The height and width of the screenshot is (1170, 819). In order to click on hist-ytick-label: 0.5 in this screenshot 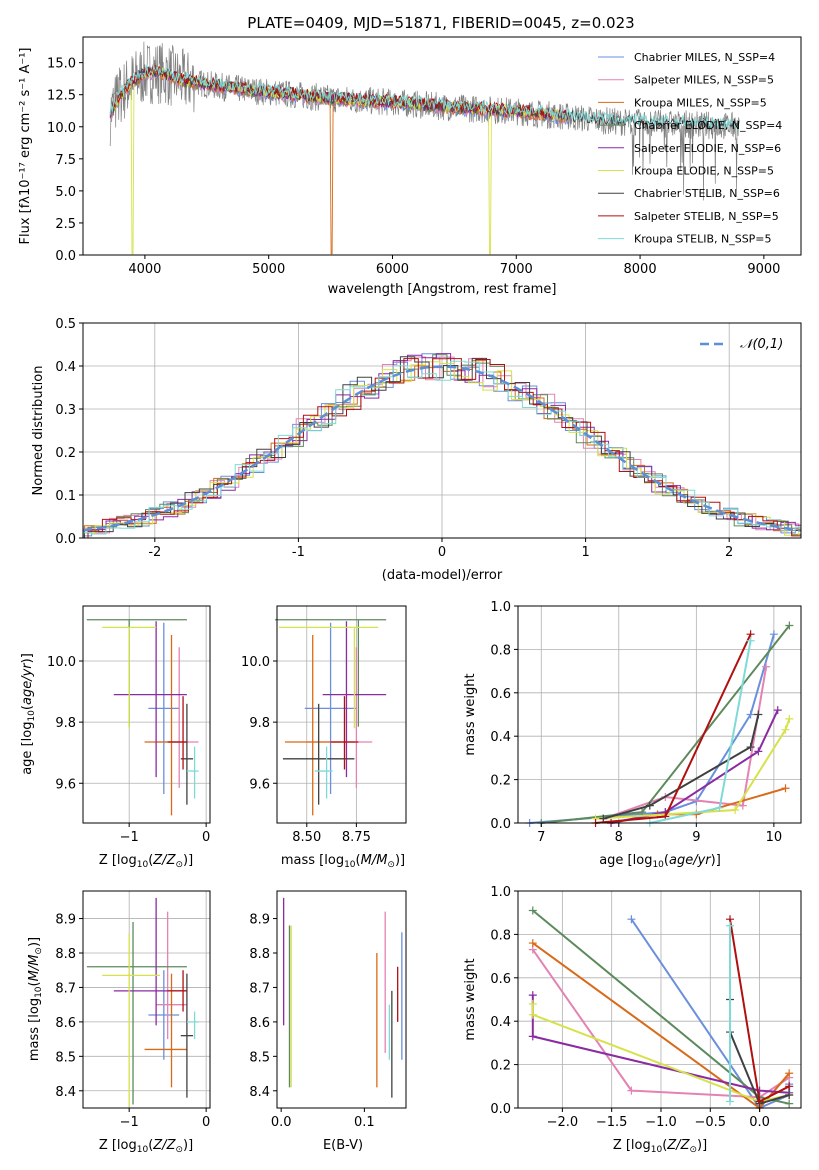, I will do `click(65, 324)`.